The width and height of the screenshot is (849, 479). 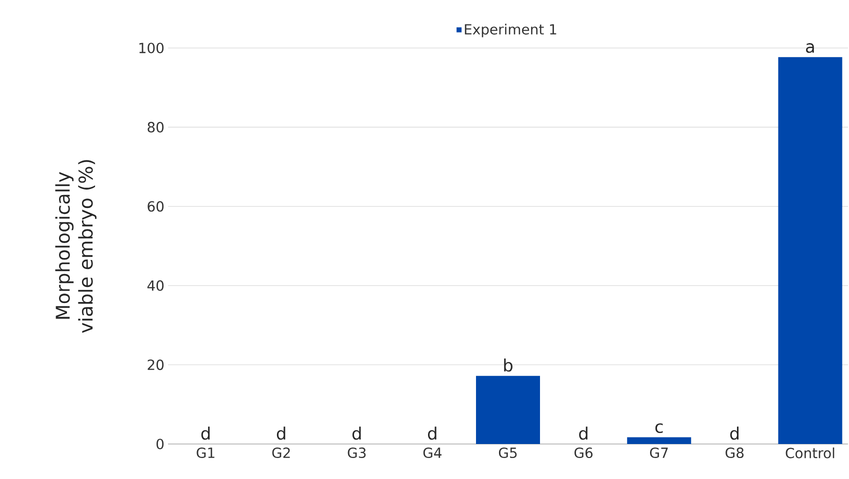 What do you see at coordinates (583, 453) in the screenshot?
I see `x-tick-label: G6` at bounding box center [583, 453].